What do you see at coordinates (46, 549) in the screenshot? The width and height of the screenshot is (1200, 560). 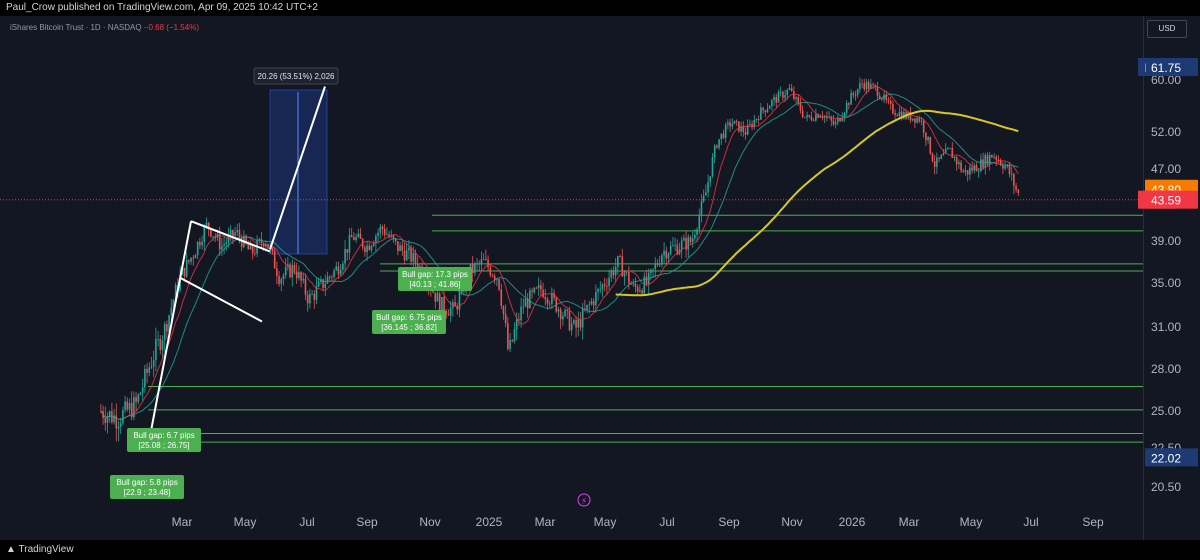 I see `tradingview-logo-text: TradingView` at bounding box center [46, 549].